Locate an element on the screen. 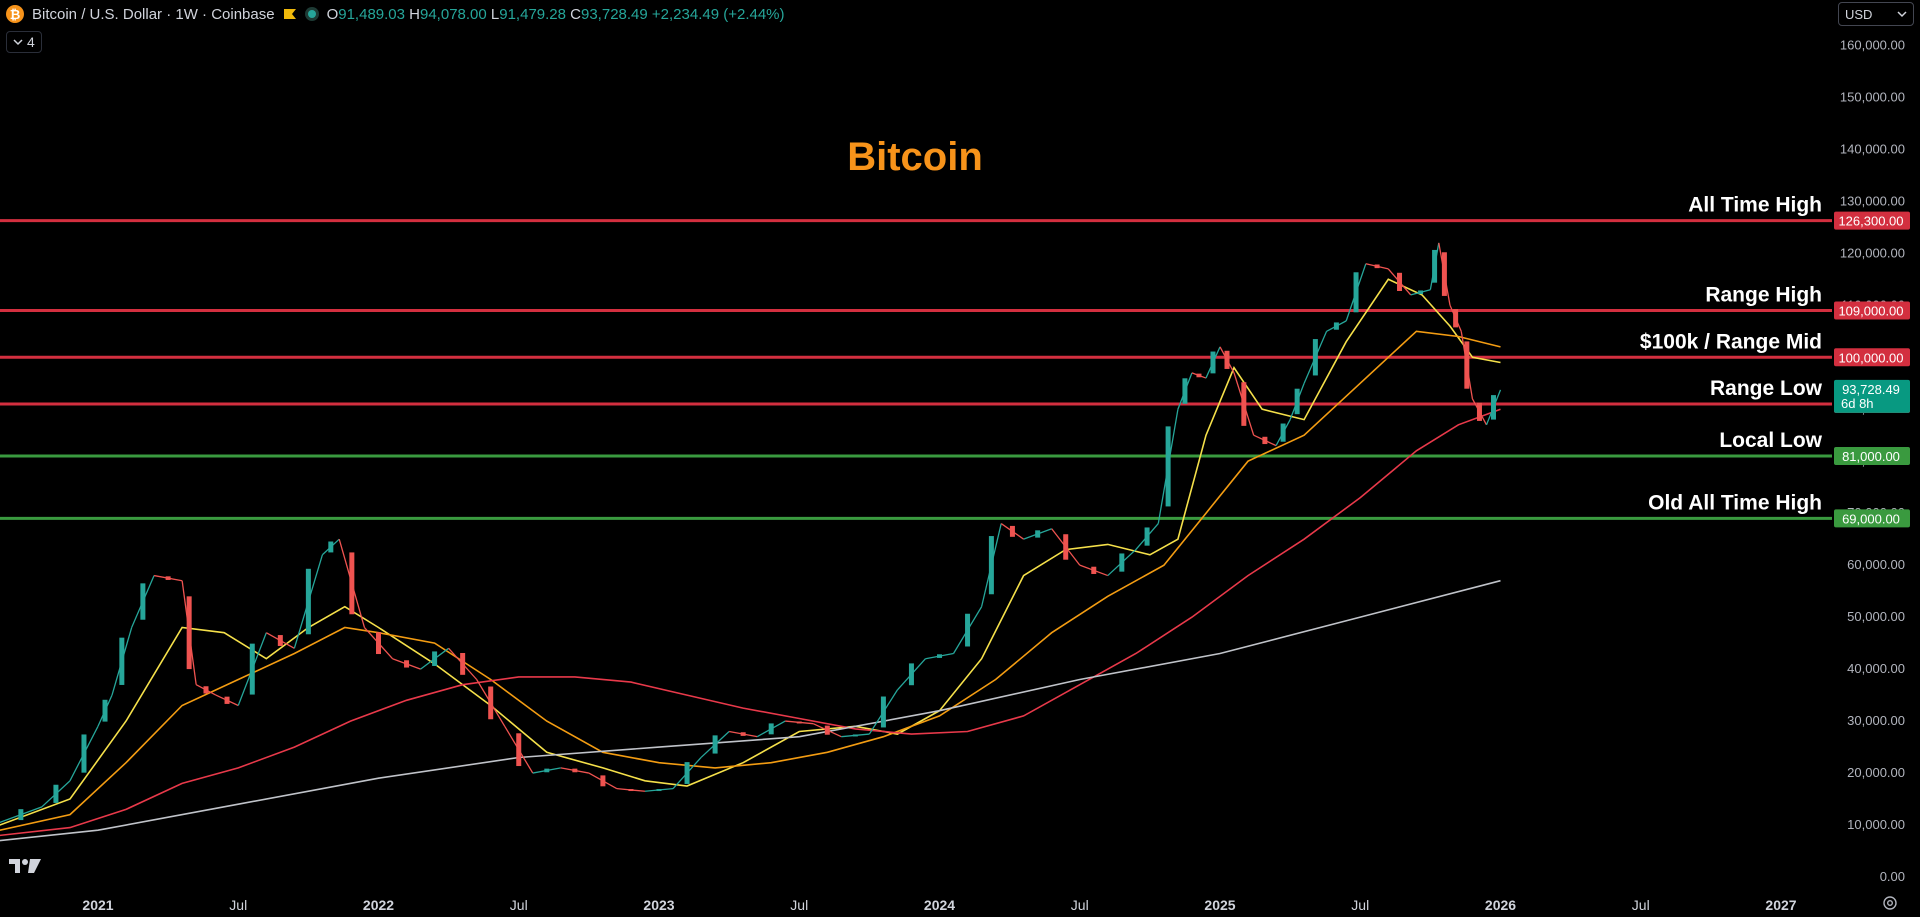 The height and width of the screenshot is (917, 1920). bitcoin-icon: ₿ is located at coordinates (15, 14).